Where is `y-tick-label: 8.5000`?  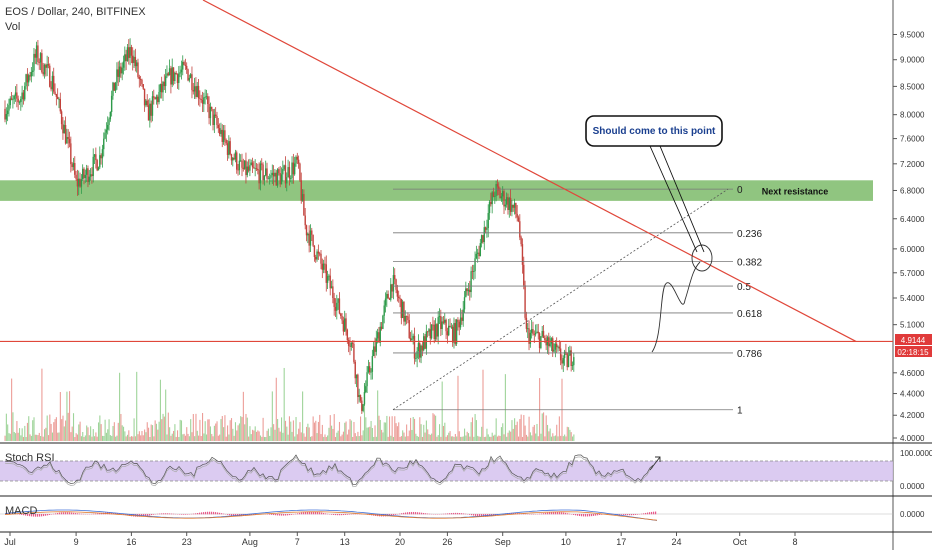 y-tick-label: 8.5000 is located at coordinates (912, 86).